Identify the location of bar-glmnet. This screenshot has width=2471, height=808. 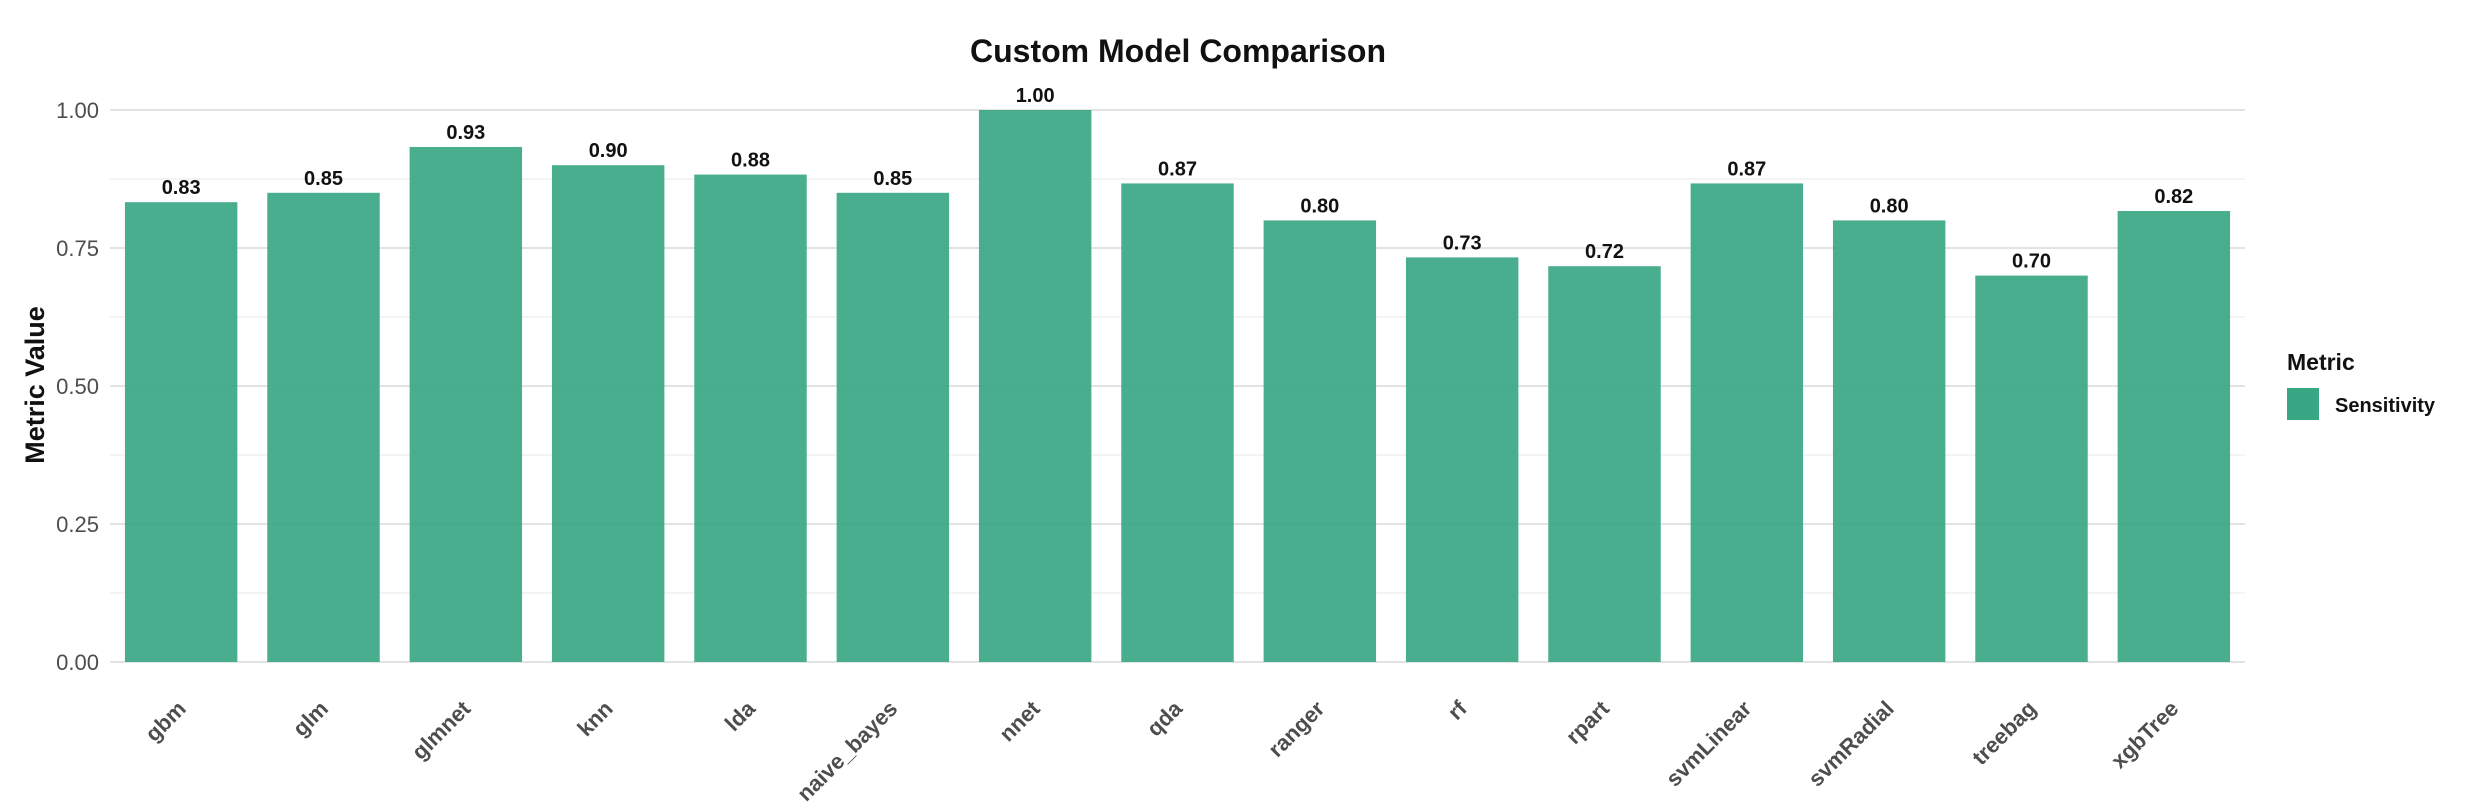
(466, 404).